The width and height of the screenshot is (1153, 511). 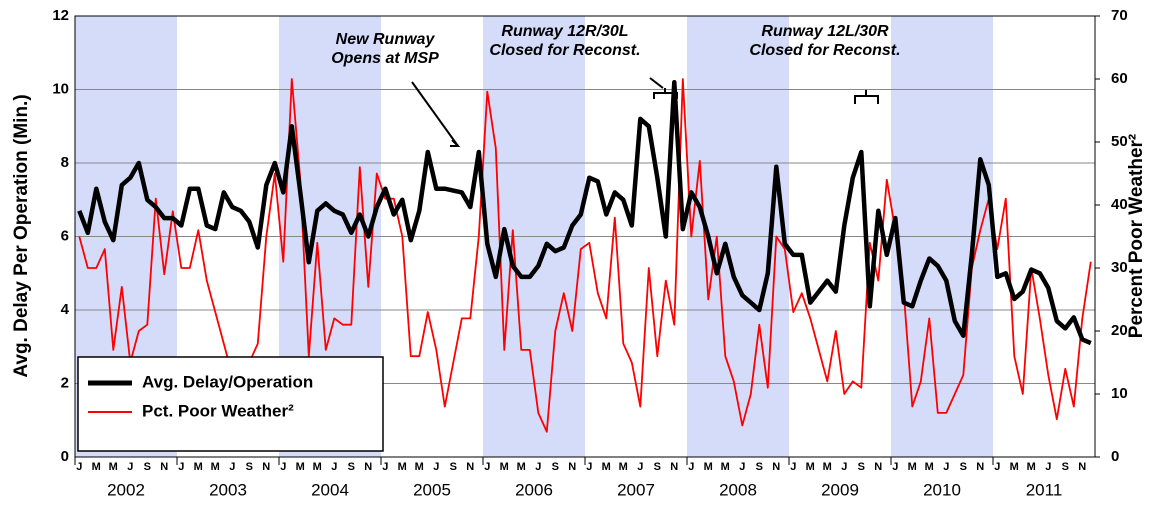 I want to click on year-label: 2003, so click(x=228, y=489).